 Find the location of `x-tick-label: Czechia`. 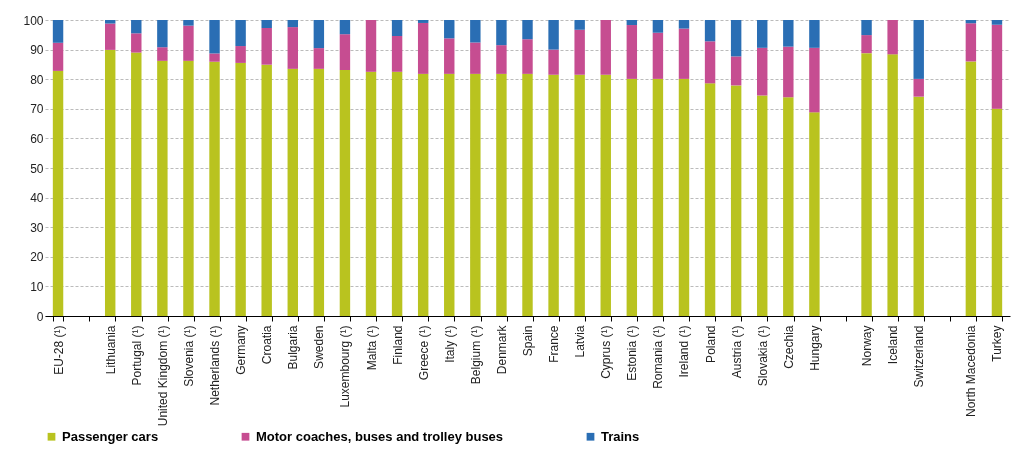

x-tick-label: Czechia is located at coordinates (788, 347).